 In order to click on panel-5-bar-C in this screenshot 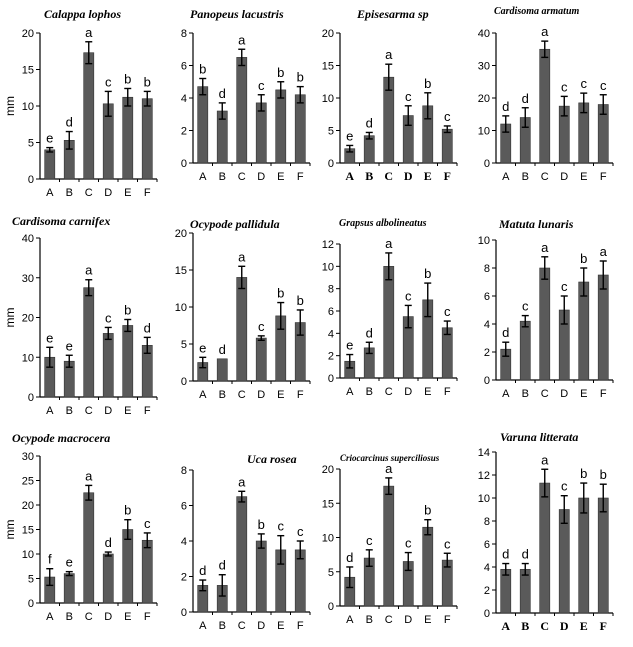, I will do `click(89, 342)`.